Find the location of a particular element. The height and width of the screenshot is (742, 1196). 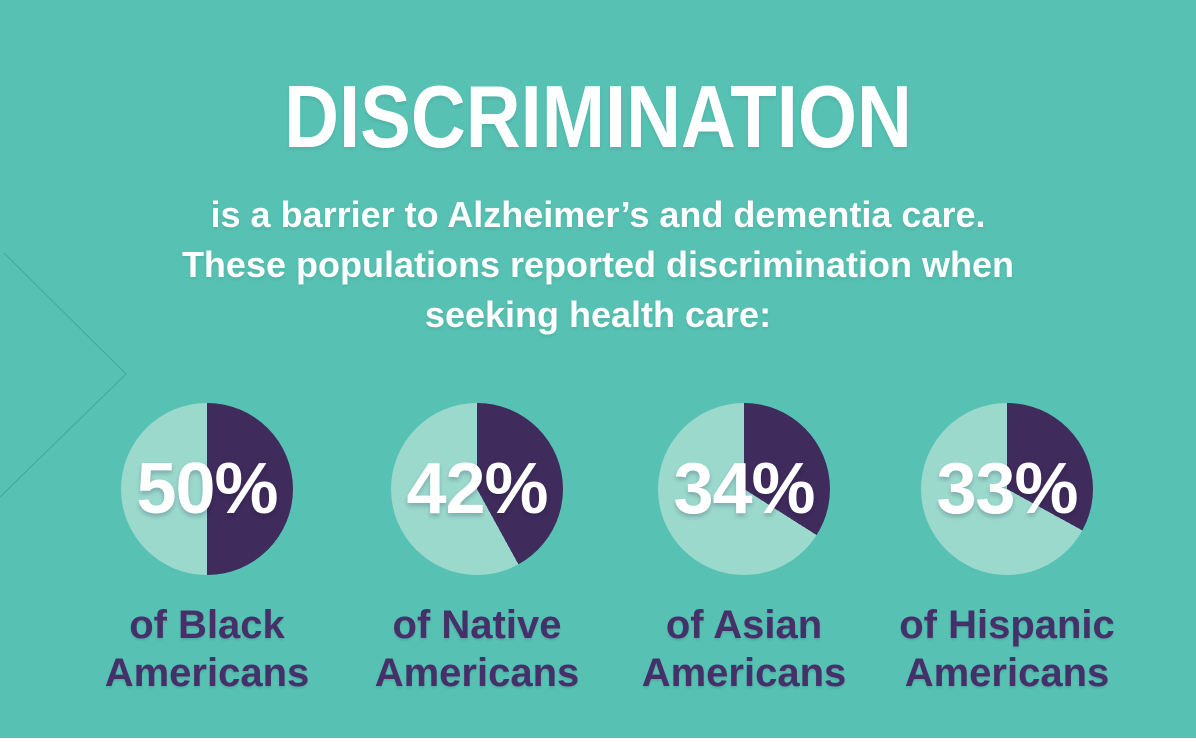

group-label-line1: of Hispanic is located at coordinates (1007, 625).